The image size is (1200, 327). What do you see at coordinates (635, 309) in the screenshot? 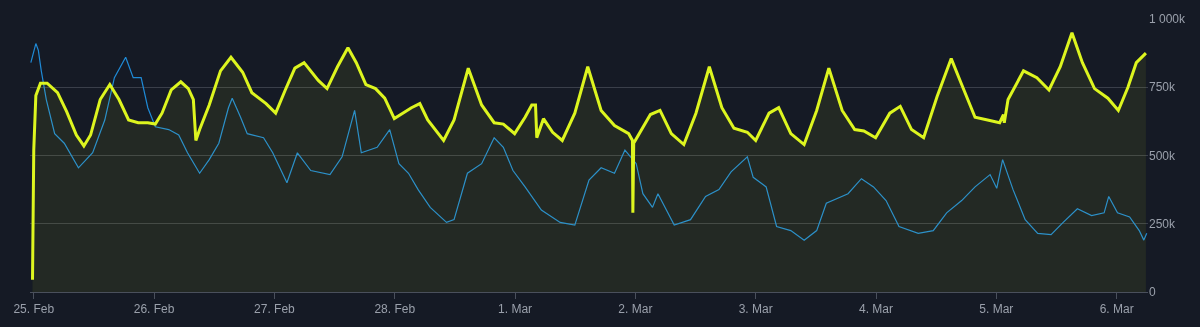
I see `x-tick-label: 2. Mar` at bounding box center [635, 309].